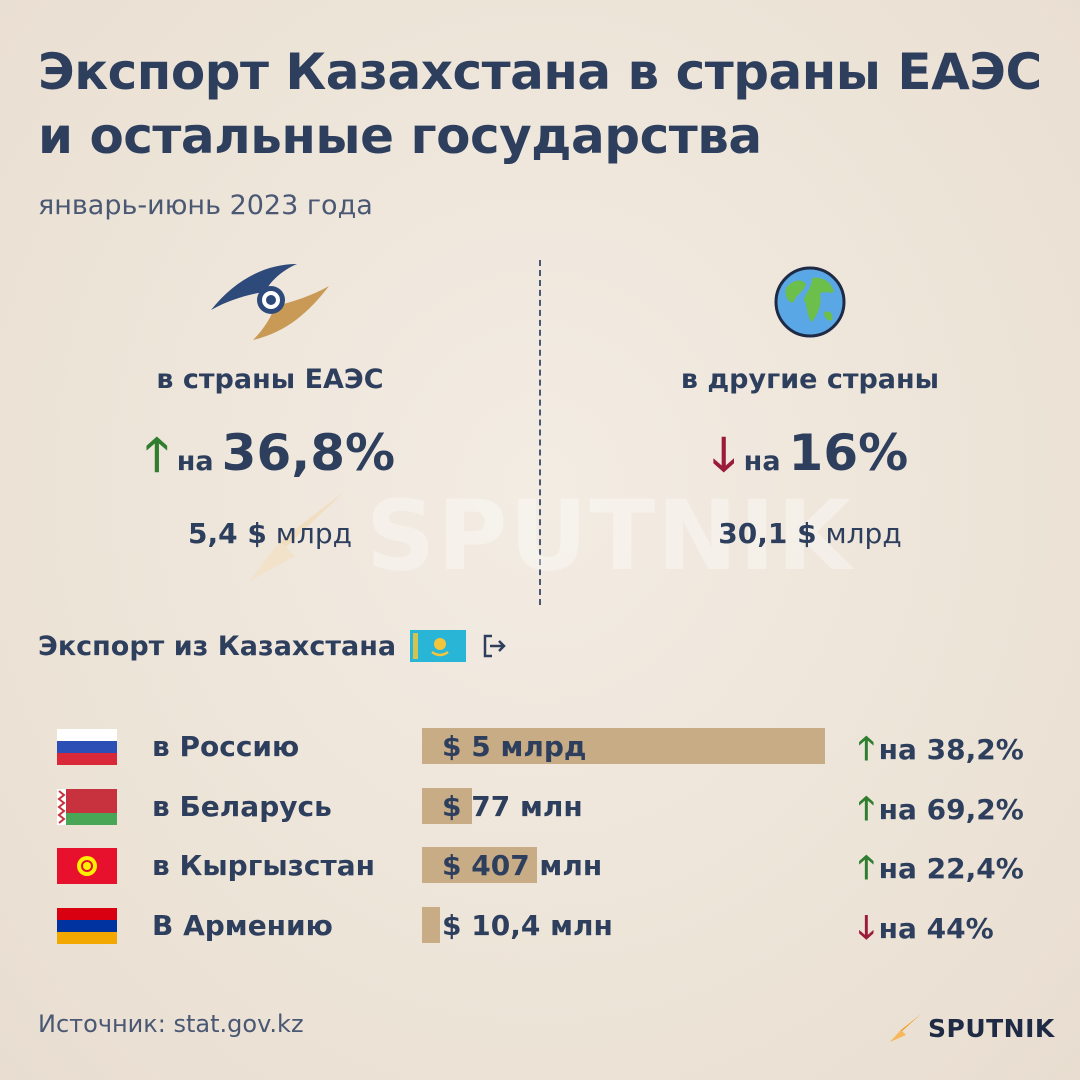  I want to click on kazakhstan-flag-icon, so click(438, 646).